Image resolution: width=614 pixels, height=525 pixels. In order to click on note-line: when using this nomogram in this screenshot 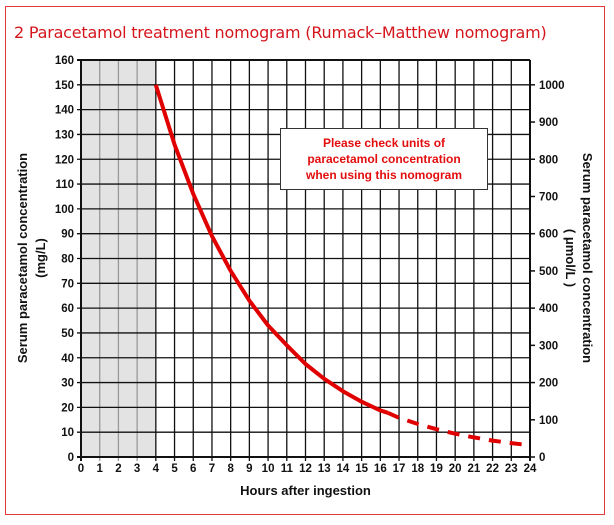, I will do `click(383, 175)`.